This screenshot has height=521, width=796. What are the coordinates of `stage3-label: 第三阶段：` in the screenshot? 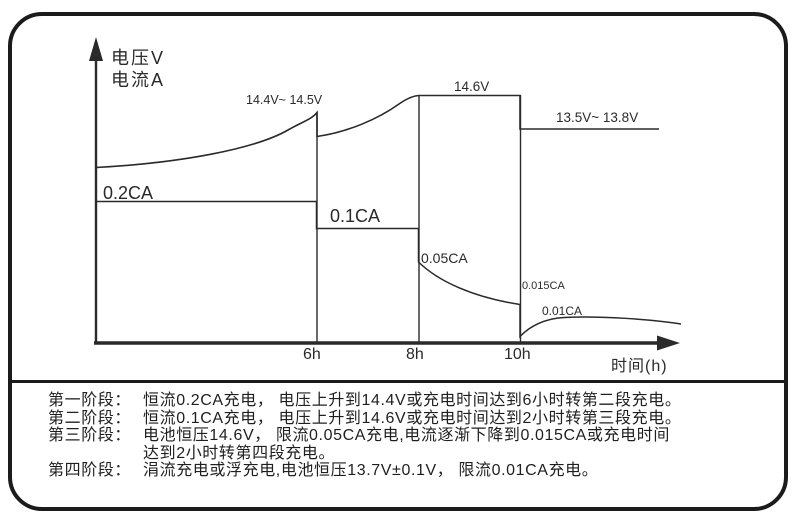 It's located at (90, 436).